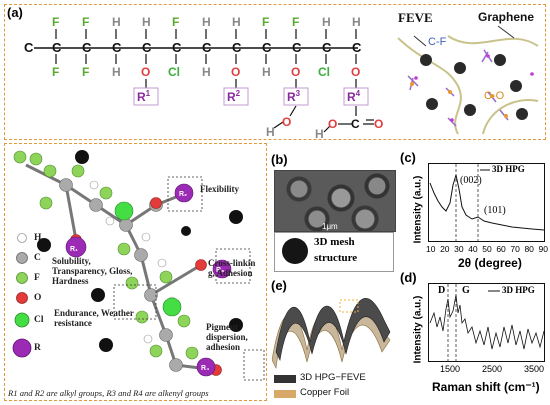  I want to click on annotation-pigment: Pigment dispersion, adhesion, so click(227, 337).